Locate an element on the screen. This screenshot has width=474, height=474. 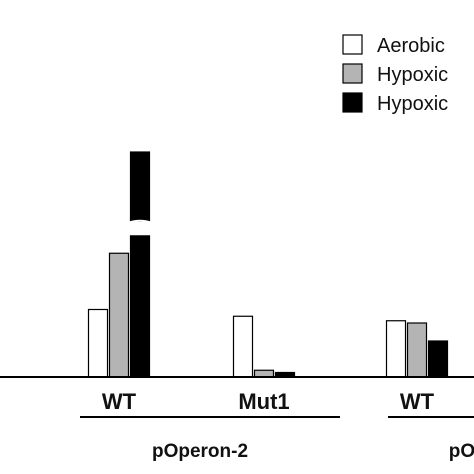
group-labels: pOperon-2 pO is located at coordinates (277, 439).